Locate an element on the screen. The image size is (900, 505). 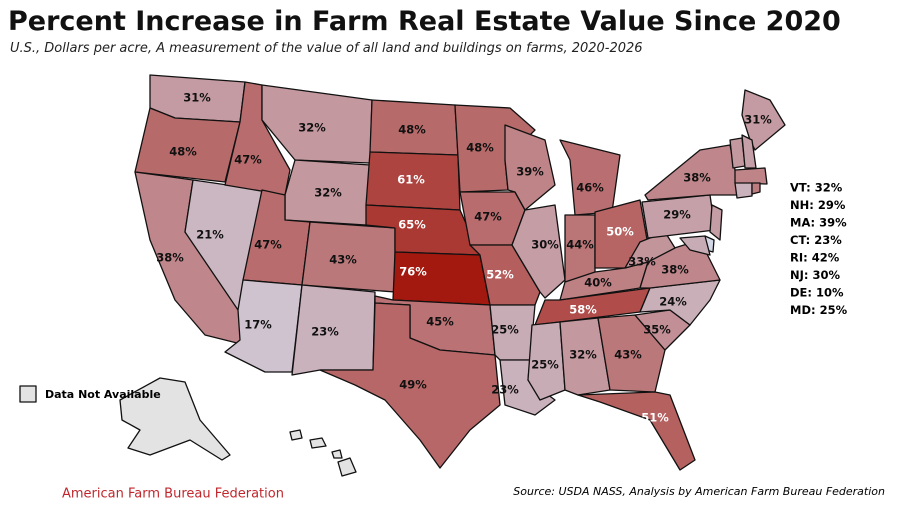
state-value-label: 29% is located at coordinates (677, 215).